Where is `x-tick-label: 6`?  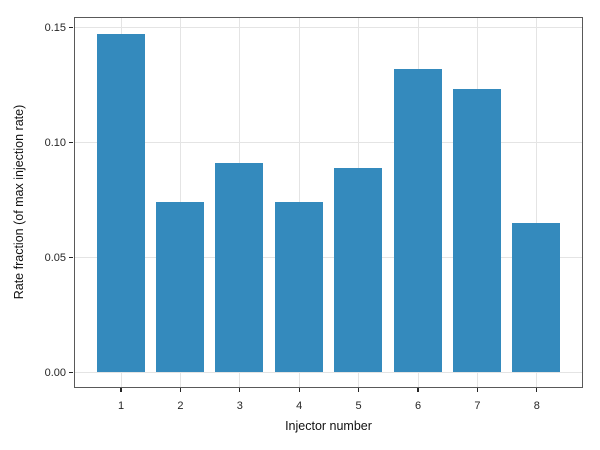 x-tick-label: 6 is located at coordinates (418, 406).